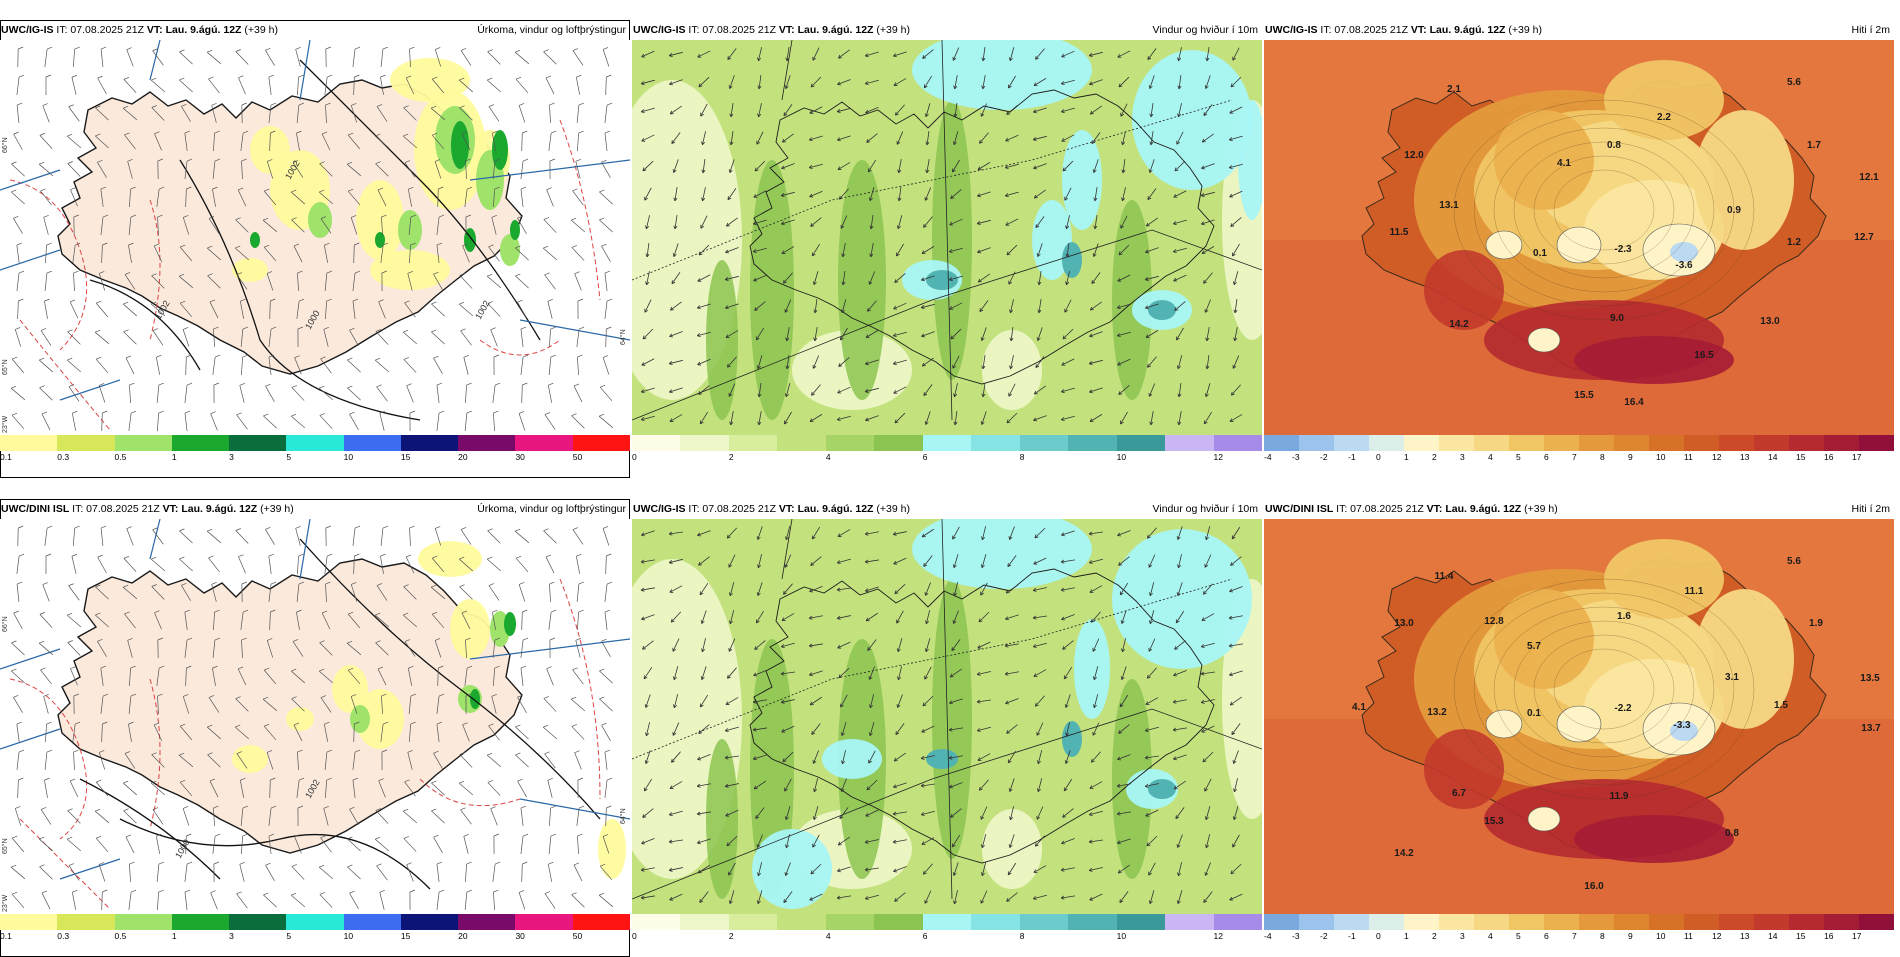 Image resolution: width=1900 pixels, height=957 pixels. Describe the element at coordinates (1688, 457) in the screenshot. I see `colorbar-tick-label: 11` at that location.